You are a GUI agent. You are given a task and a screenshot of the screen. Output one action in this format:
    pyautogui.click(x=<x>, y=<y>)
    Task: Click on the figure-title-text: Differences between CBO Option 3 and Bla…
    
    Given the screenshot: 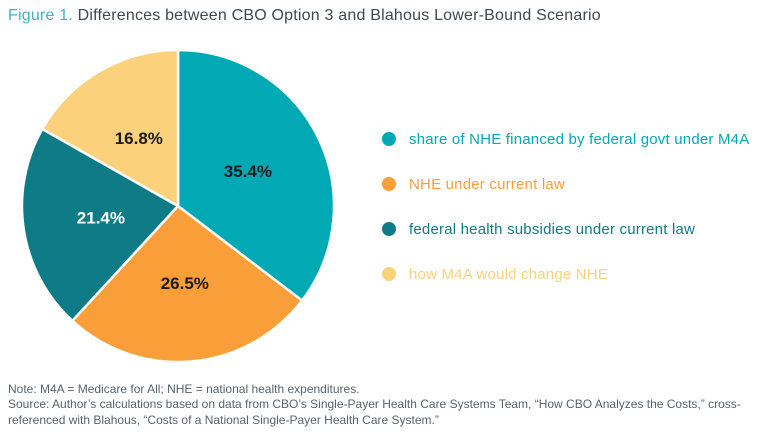 What is the action you would take?
    pyautogui.click(x=339, y=15)
    